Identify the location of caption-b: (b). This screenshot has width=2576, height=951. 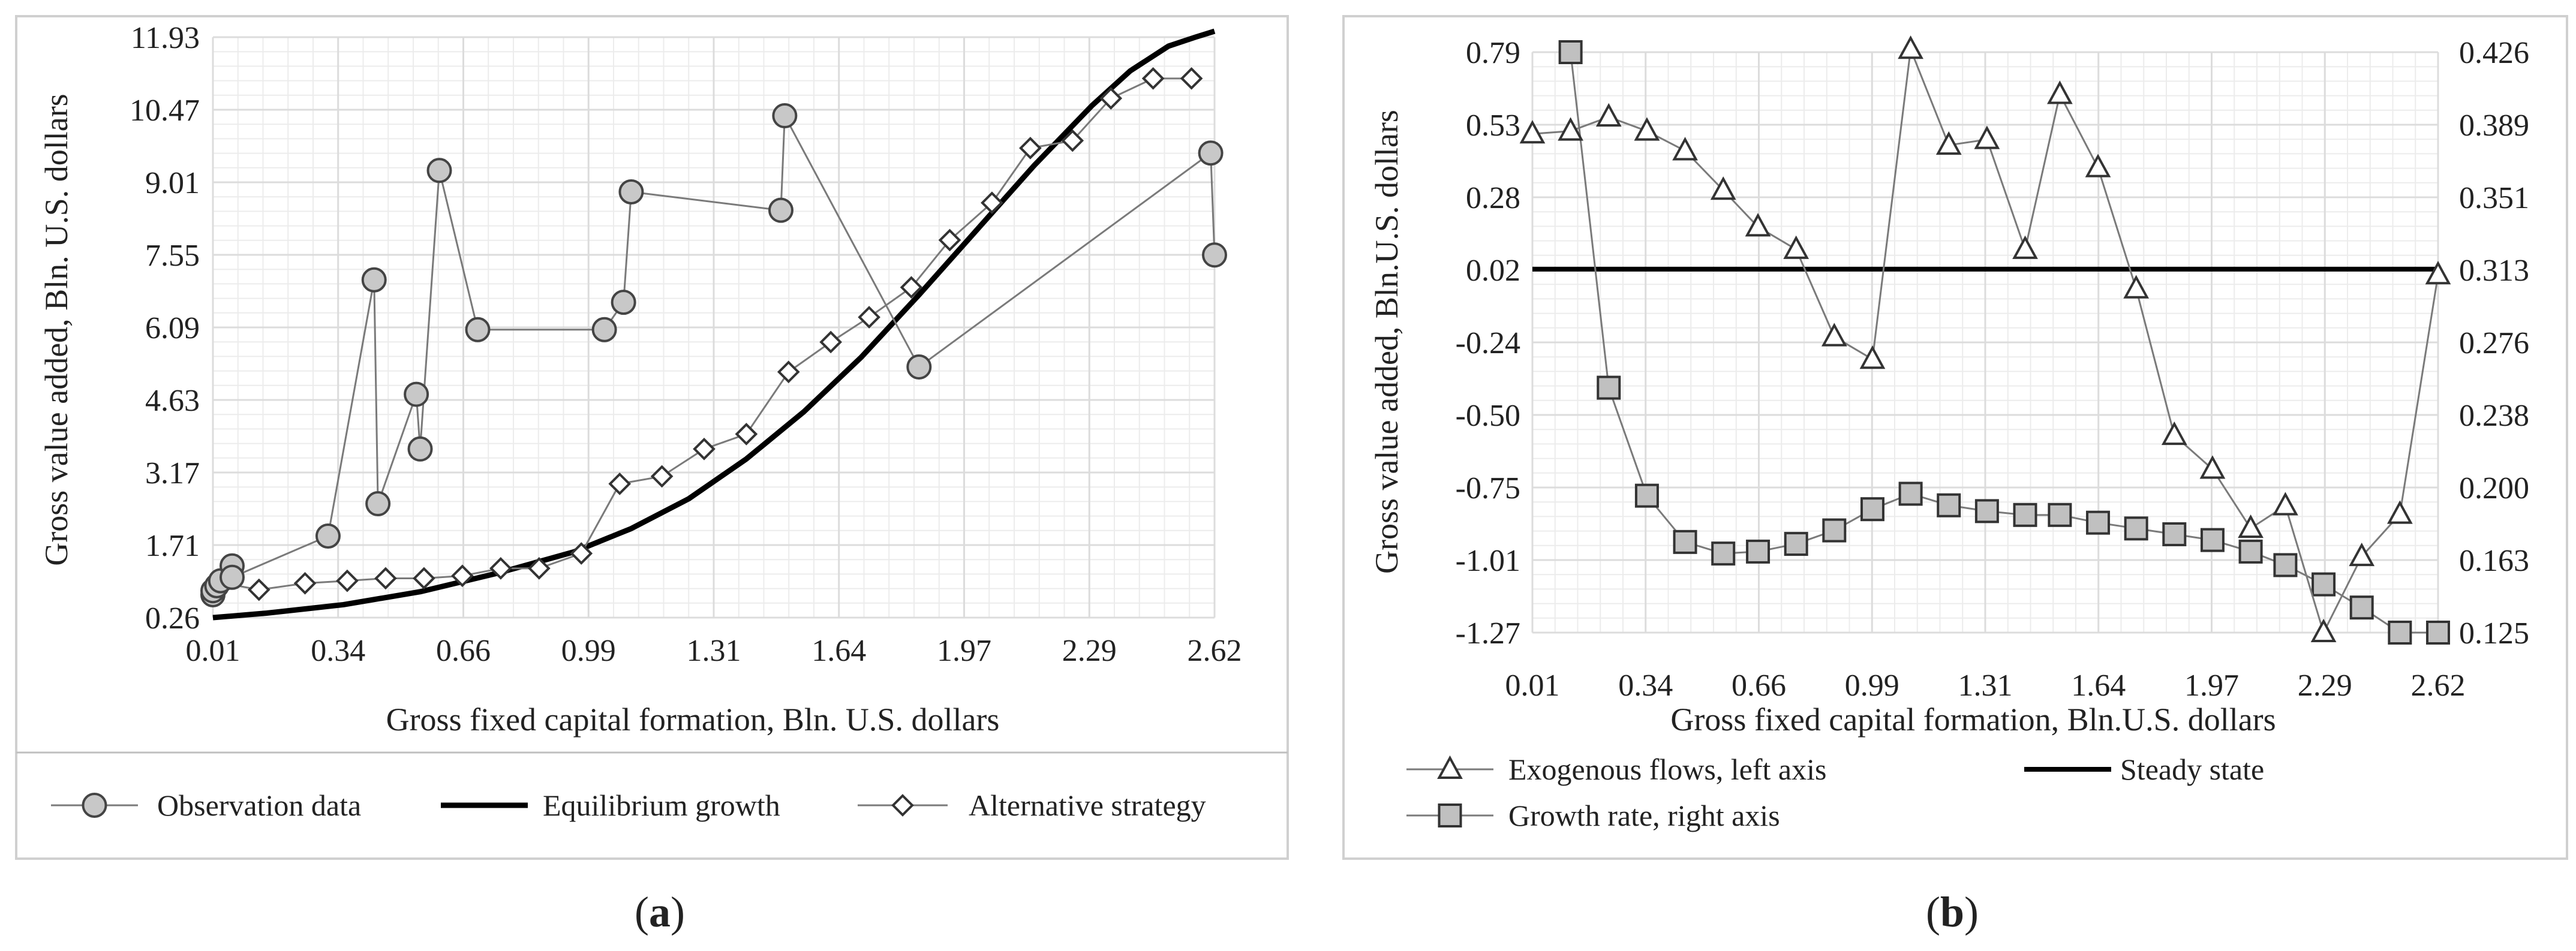
(1953, 912).